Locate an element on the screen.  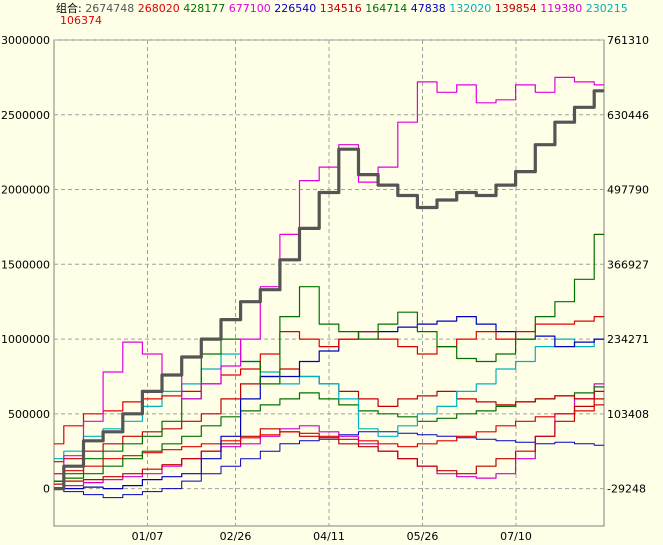
legend-entry: 119380 is located at coordinates (563, 8).